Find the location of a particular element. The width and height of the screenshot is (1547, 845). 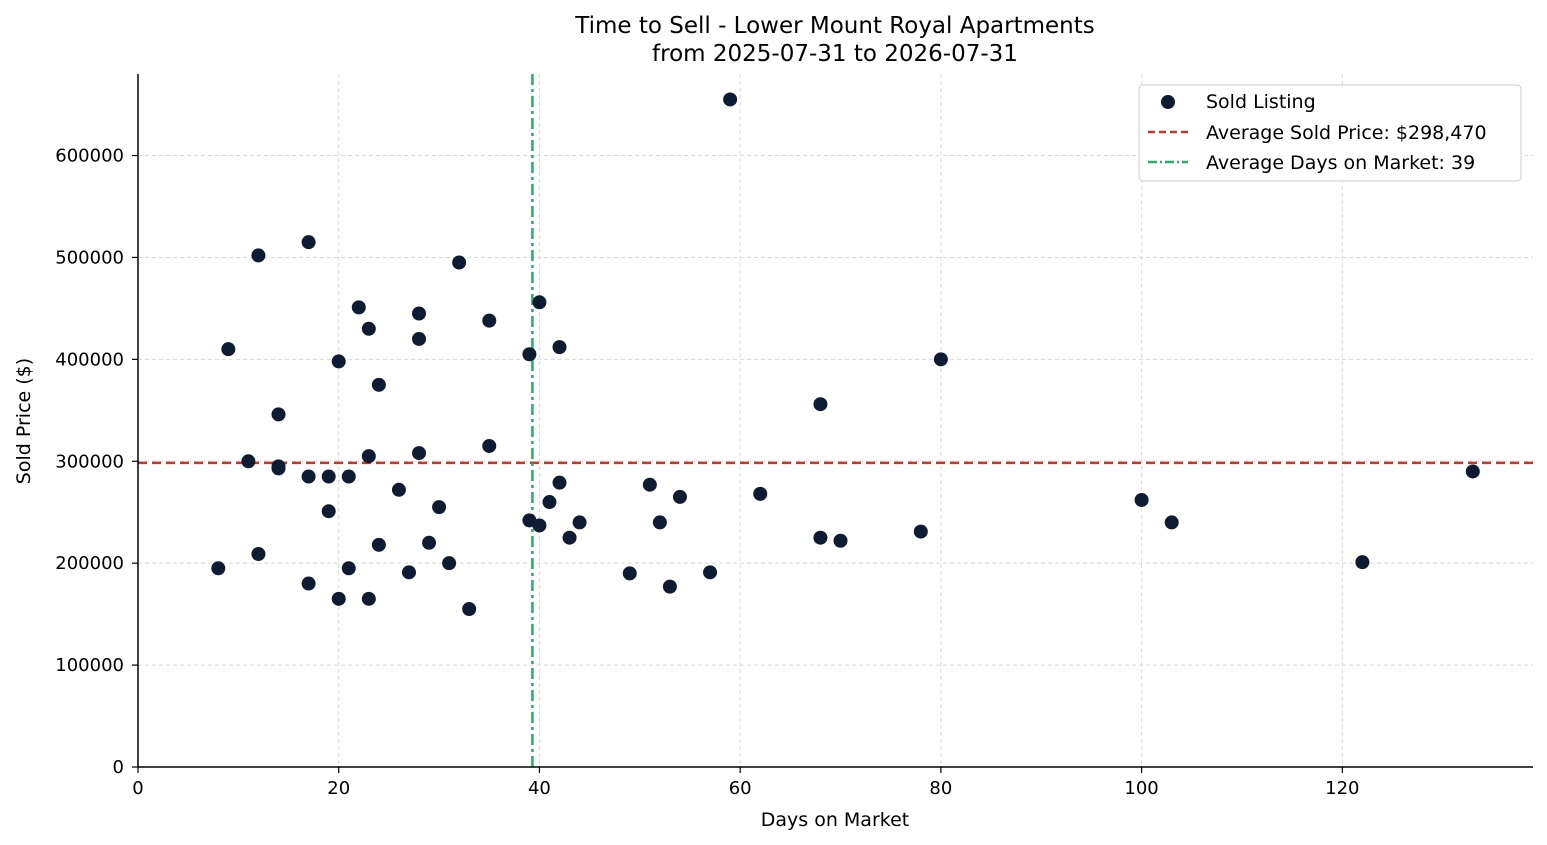

y-tick-label: 100000 is located at coordinates (89, 665).